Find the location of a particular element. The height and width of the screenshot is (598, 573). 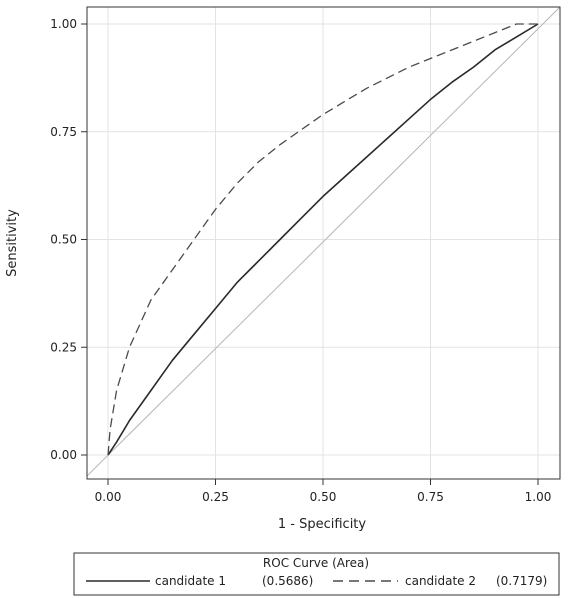

y-tick-label: 1.00 is located at coordinates (63, 24).